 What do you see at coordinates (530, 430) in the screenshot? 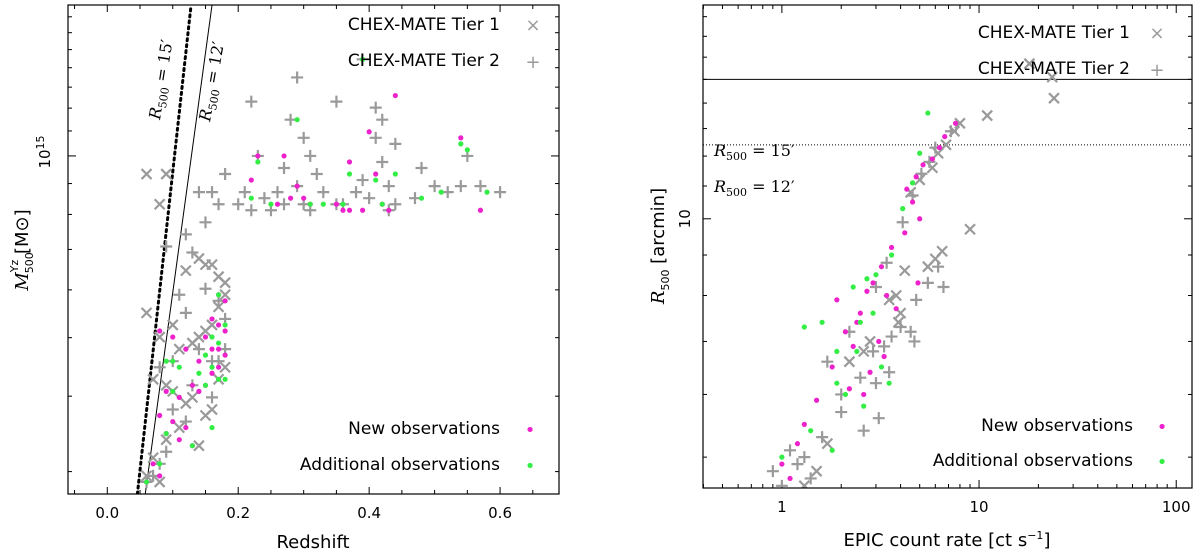
I see `left-legend-new-symbol: •` at bounding box center [530, 430].